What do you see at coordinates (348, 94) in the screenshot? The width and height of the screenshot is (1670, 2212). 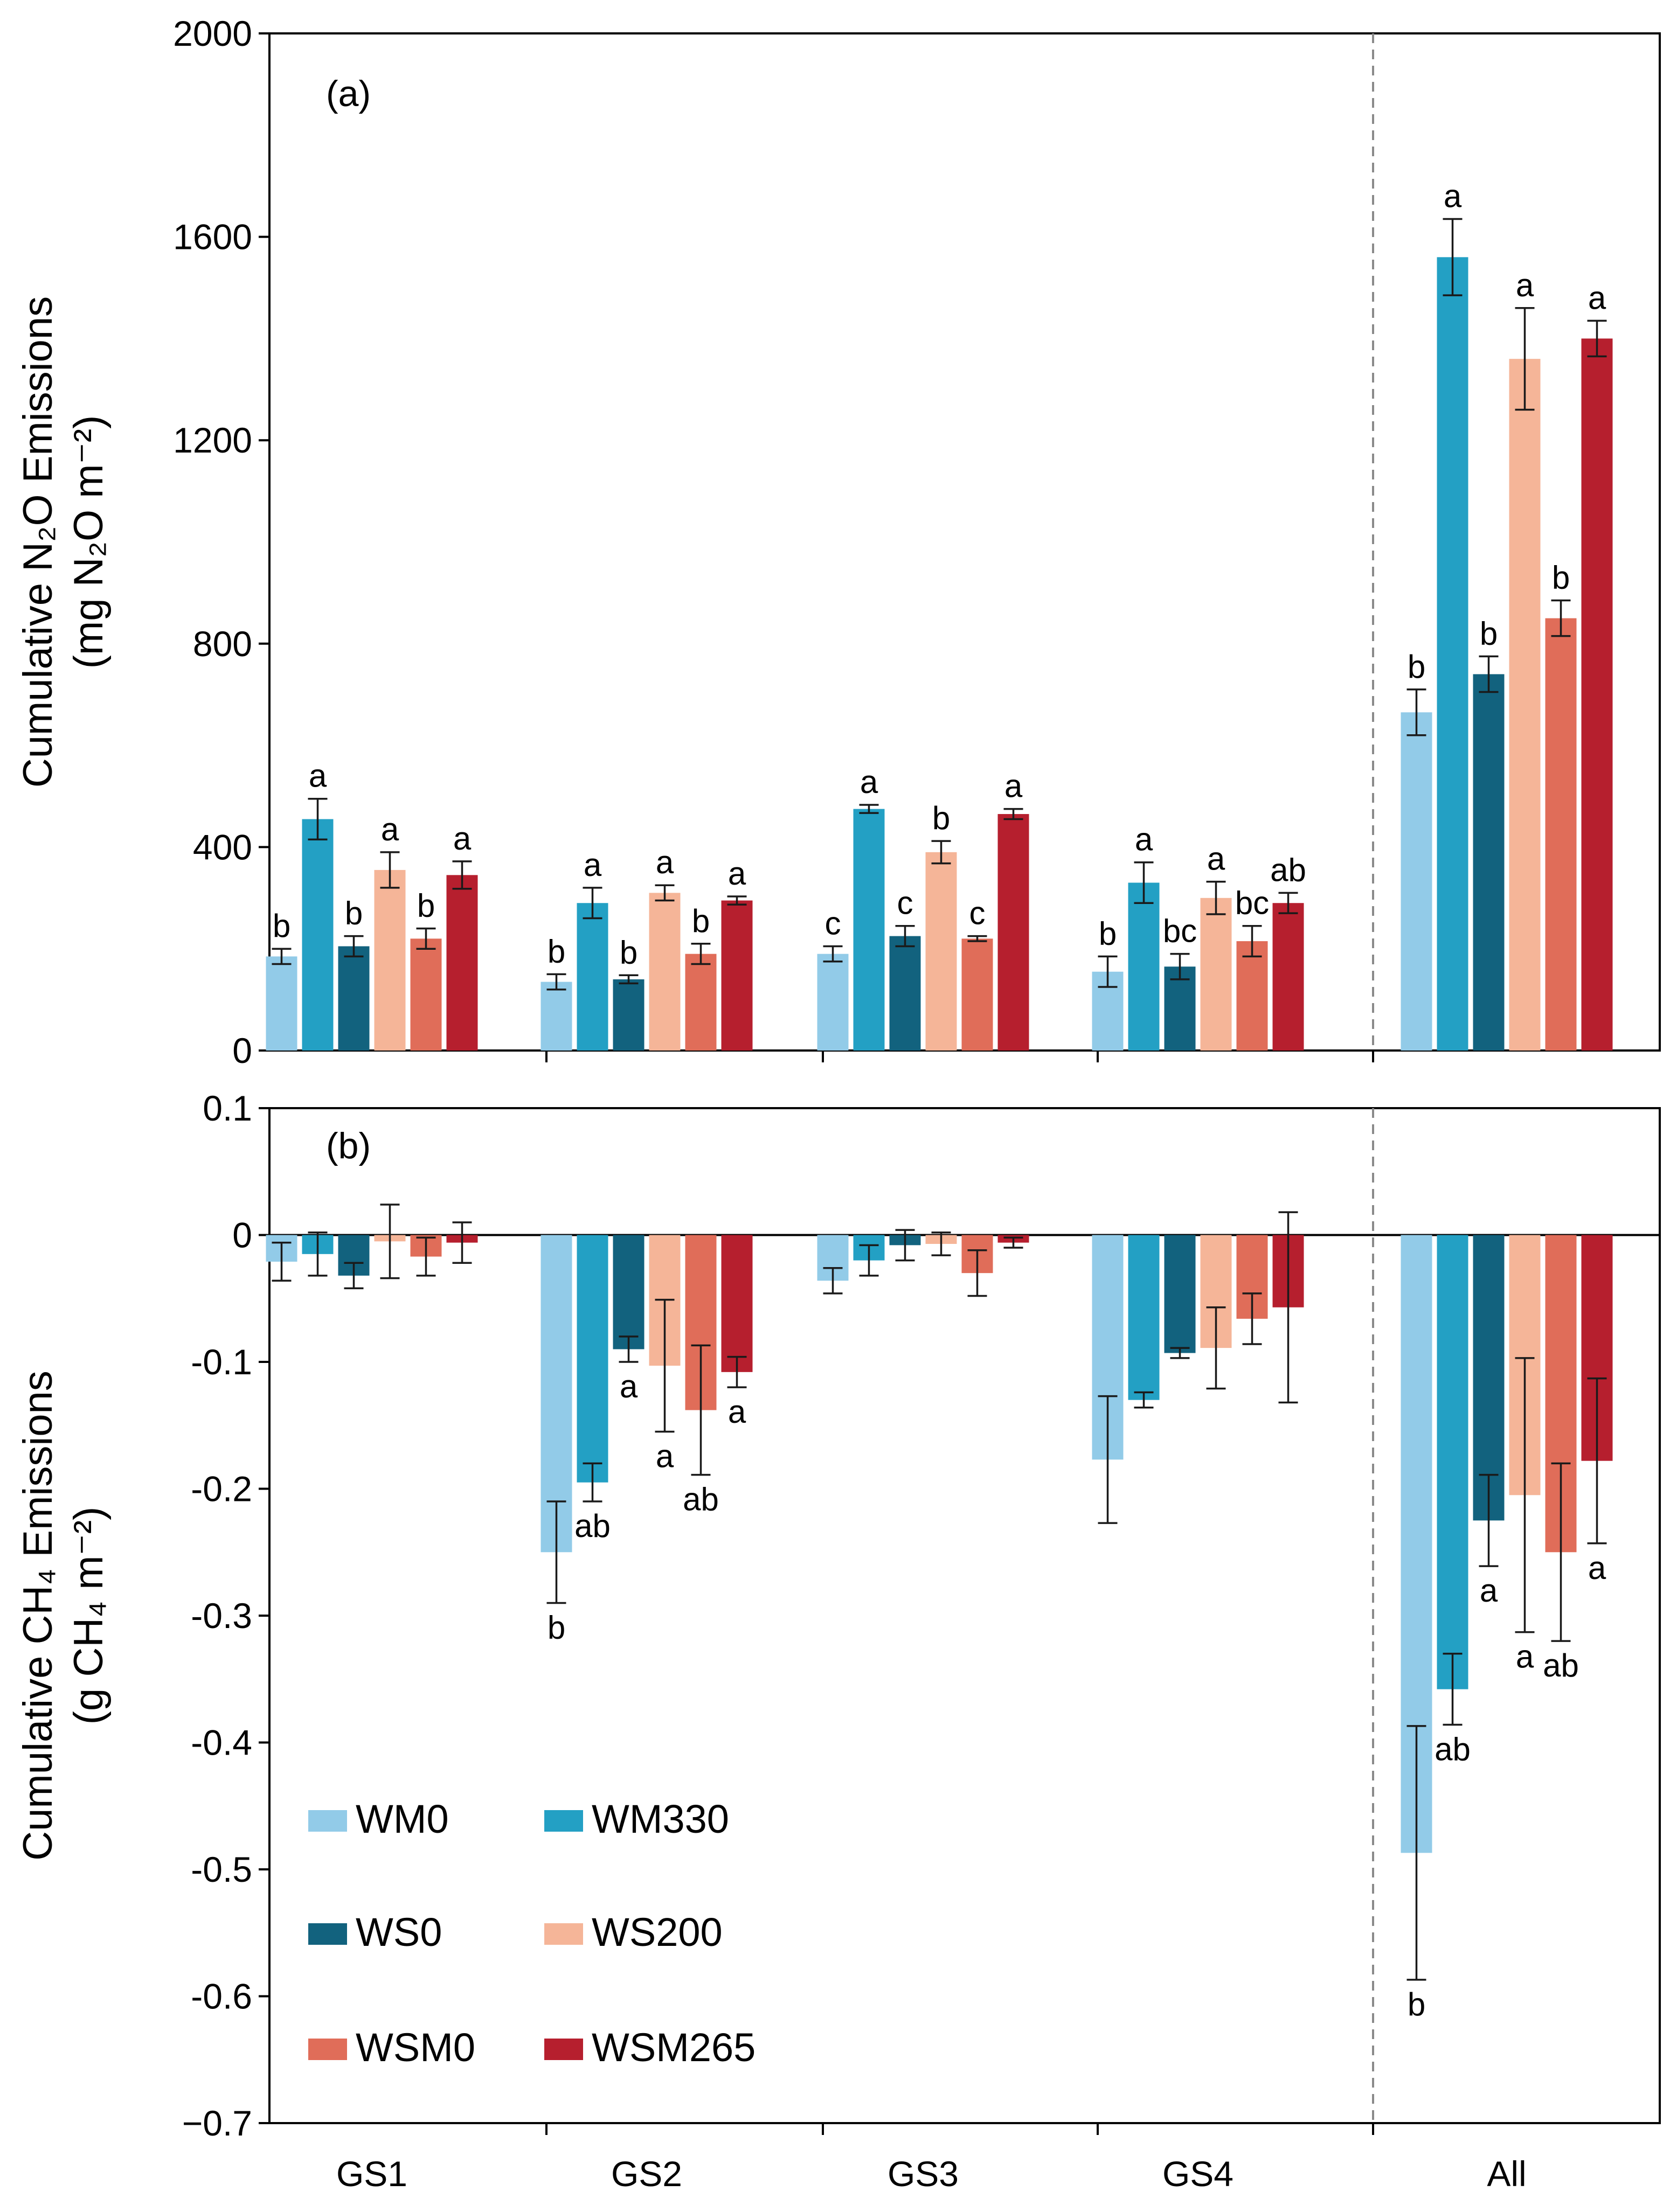 I see `panel-label: (a)` at bounding box center [348, 94].